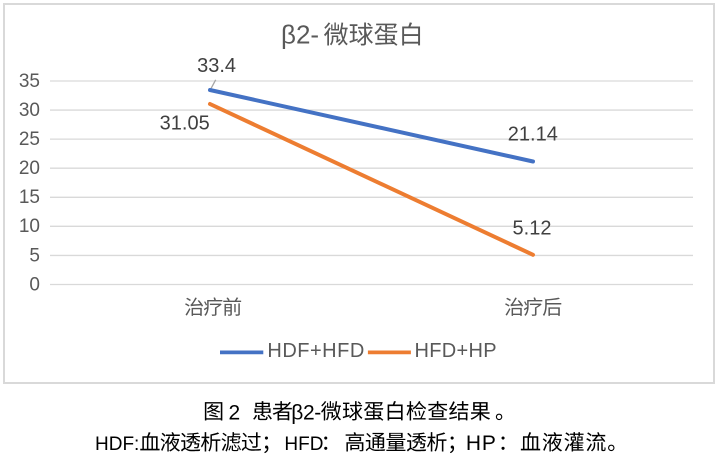  What do you see at coordinates (29, 81) in the screenshot?
I see `svg-text: 35` at bounding box center [29, 81].